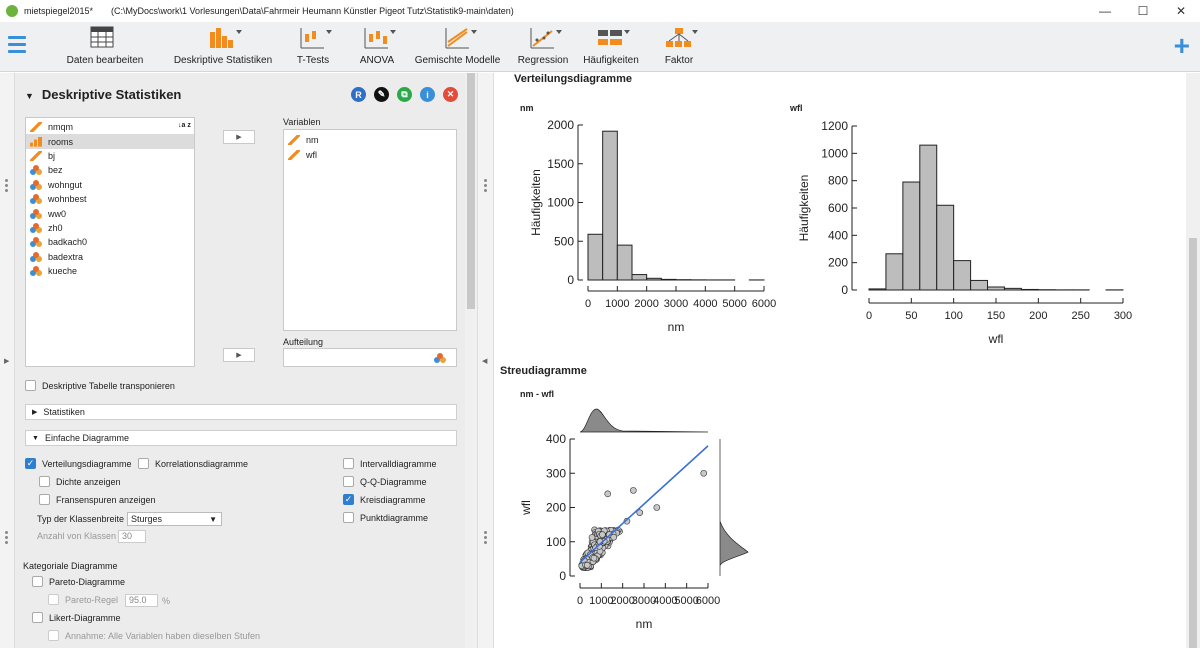  What do you see at coordinates (679, 47) in the screenshot?
I see `ribbon-faktor-button: Faktor` at bounding box center [679, 47].